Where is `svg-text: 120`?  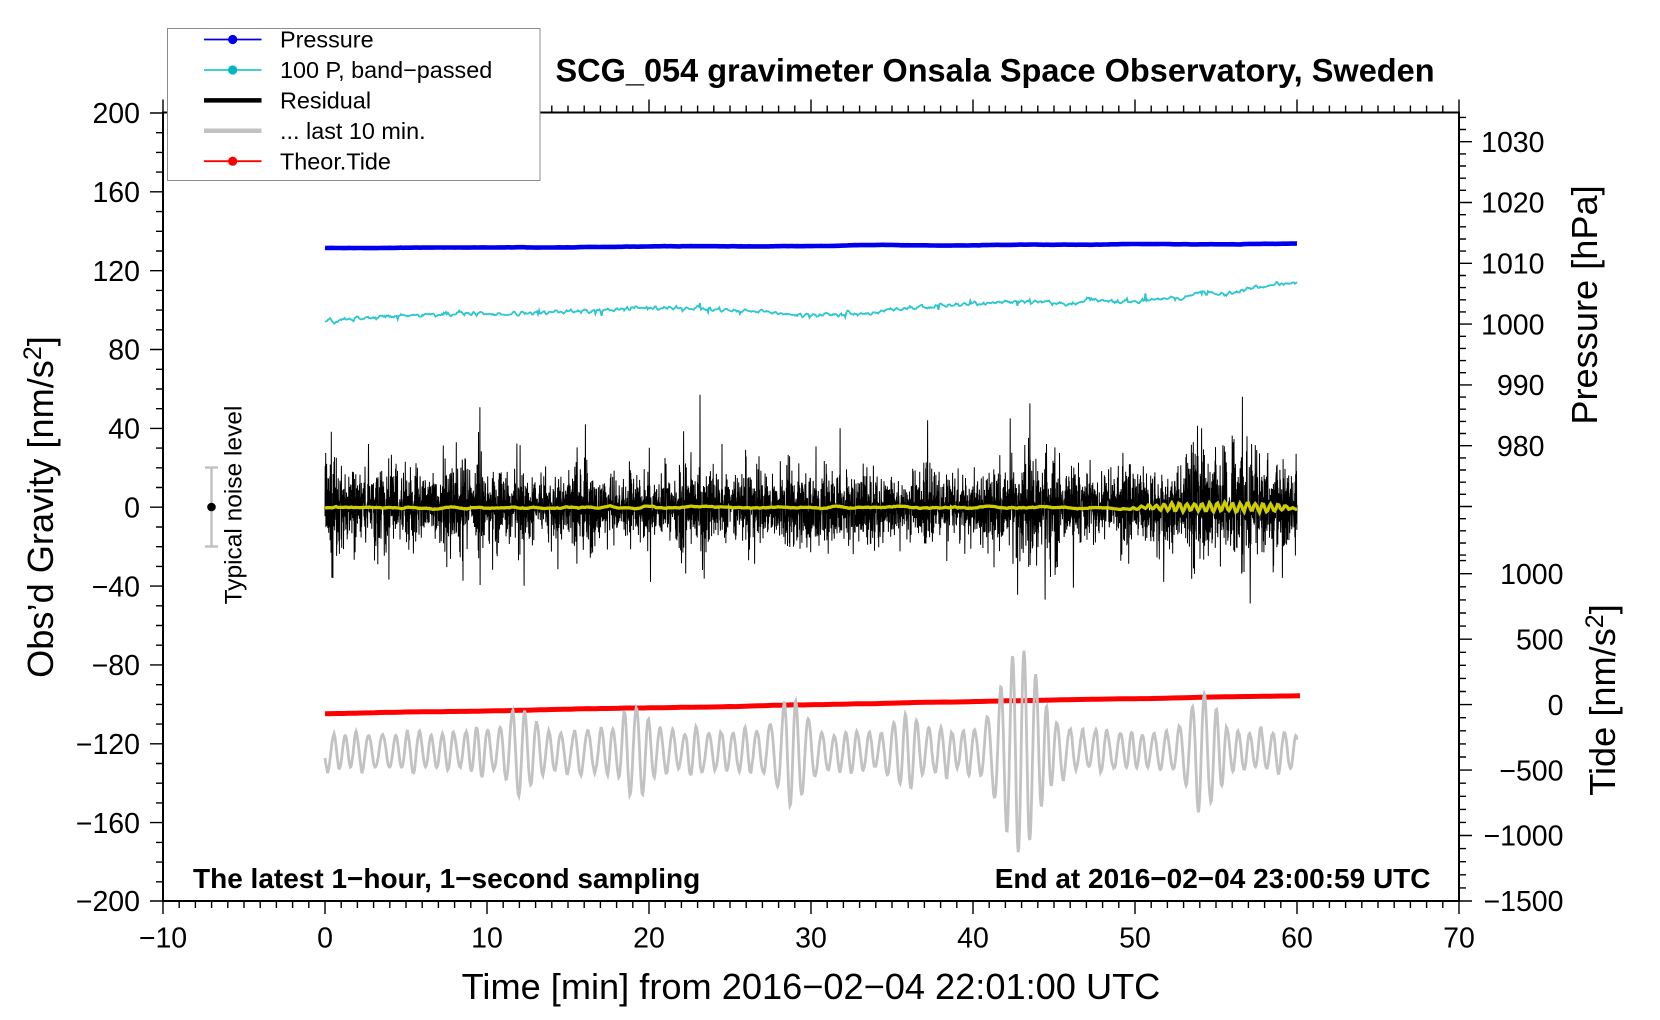
svg-text: 120 is located at coordinates (116, 272).